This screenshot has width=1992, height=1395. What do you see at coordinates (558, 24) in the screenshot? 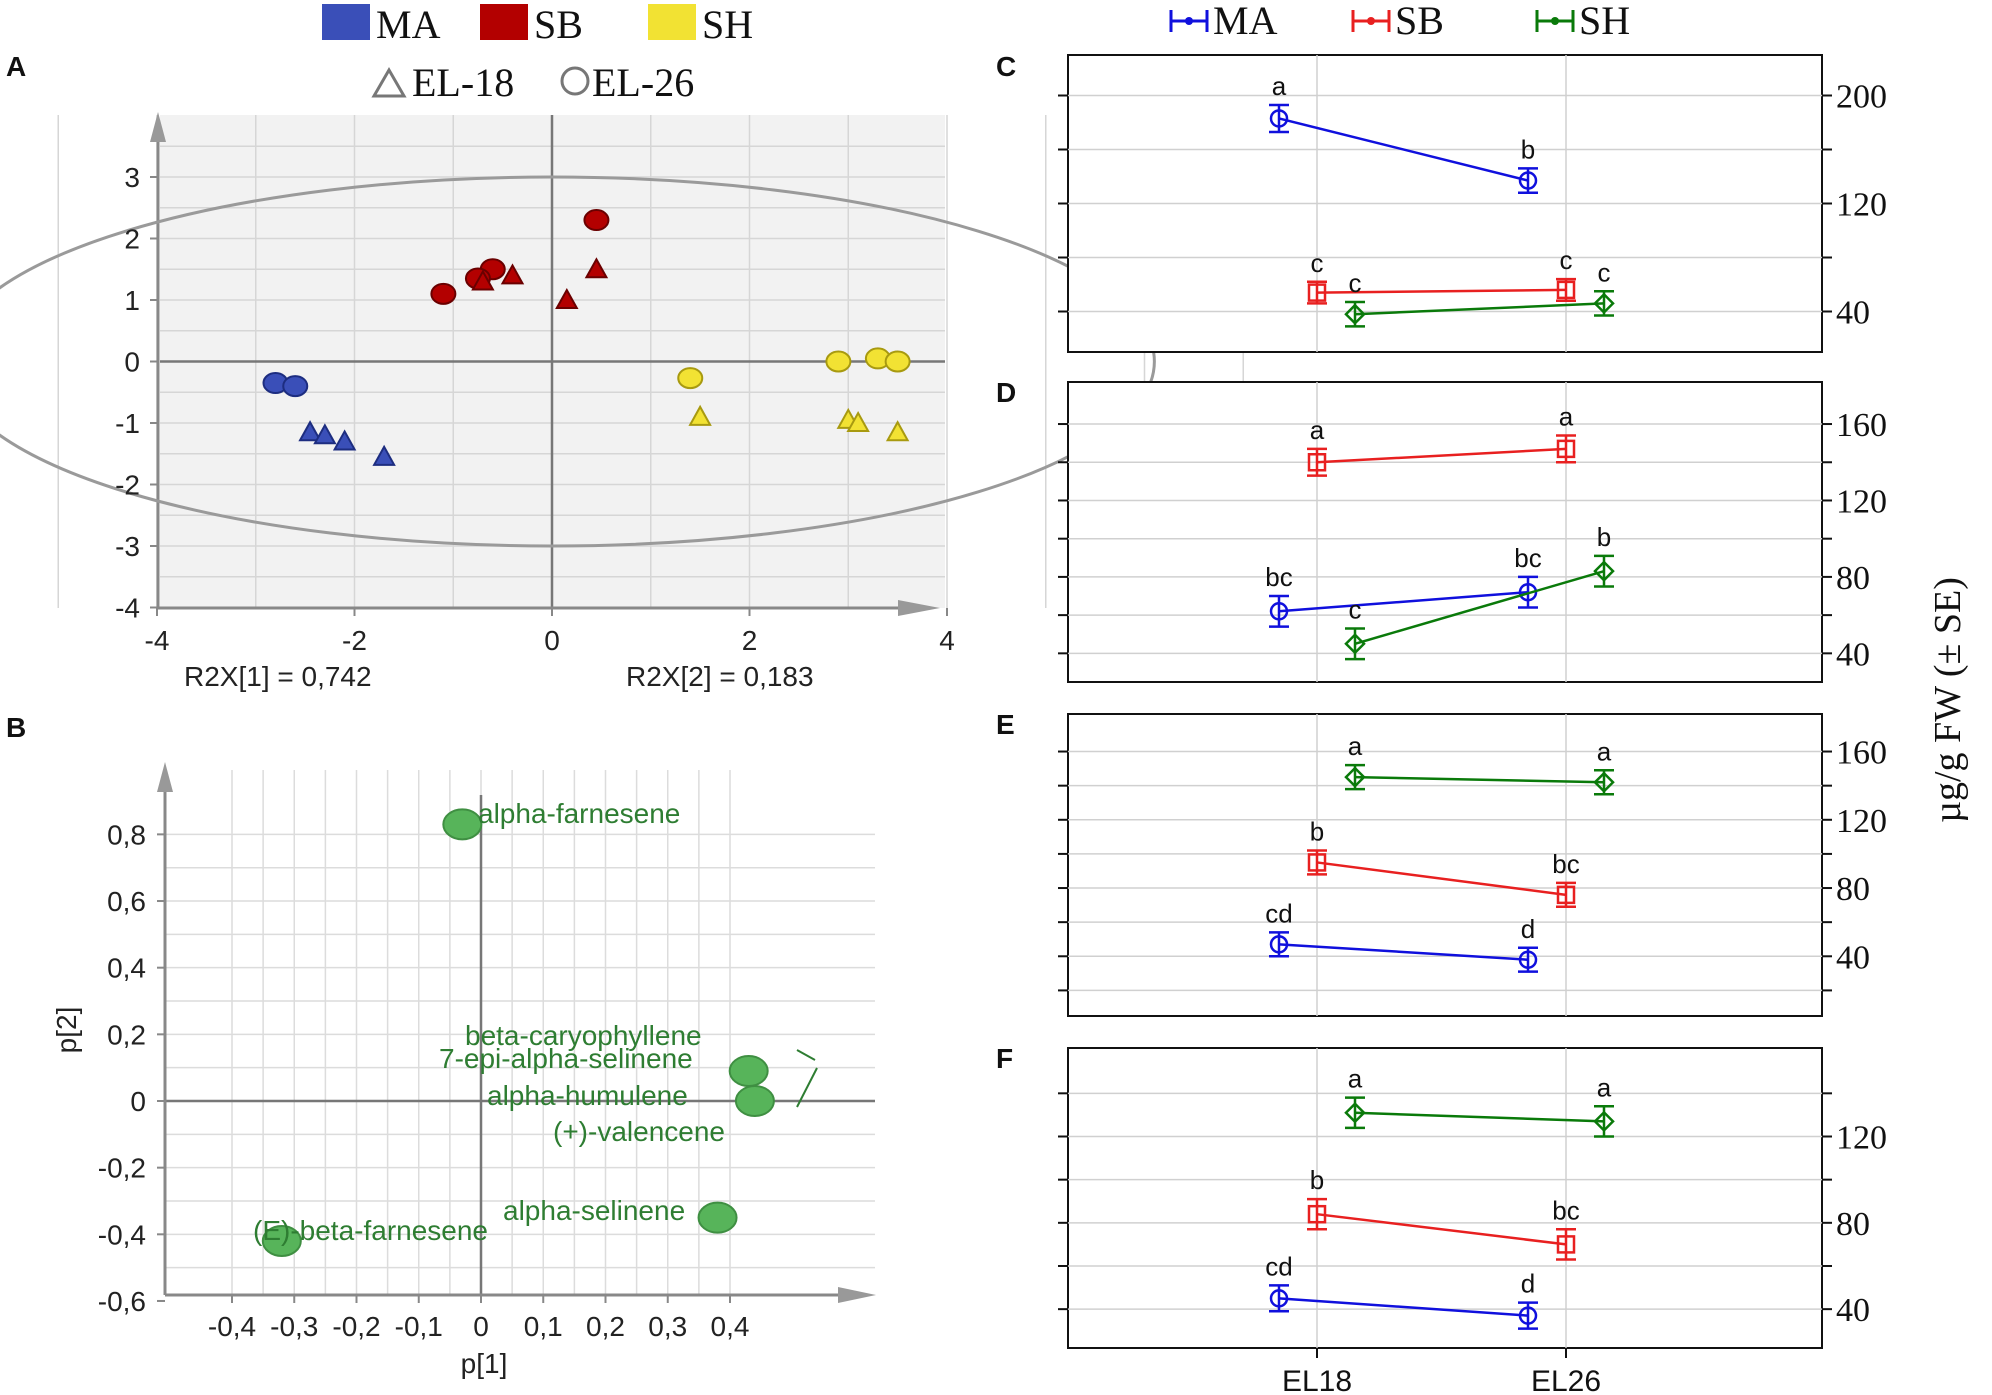
I see `legend-label-sb: SB` at bounding box center [558, 24].